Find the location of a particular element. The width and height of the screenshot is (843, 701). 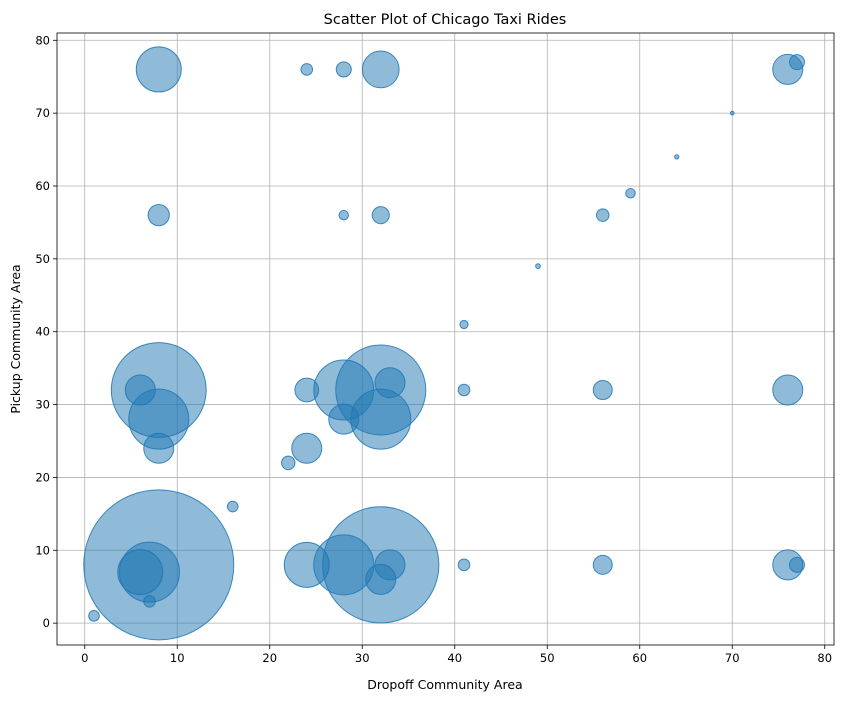

y-tick-label-0: 0 is located at coordinates (46, 623).